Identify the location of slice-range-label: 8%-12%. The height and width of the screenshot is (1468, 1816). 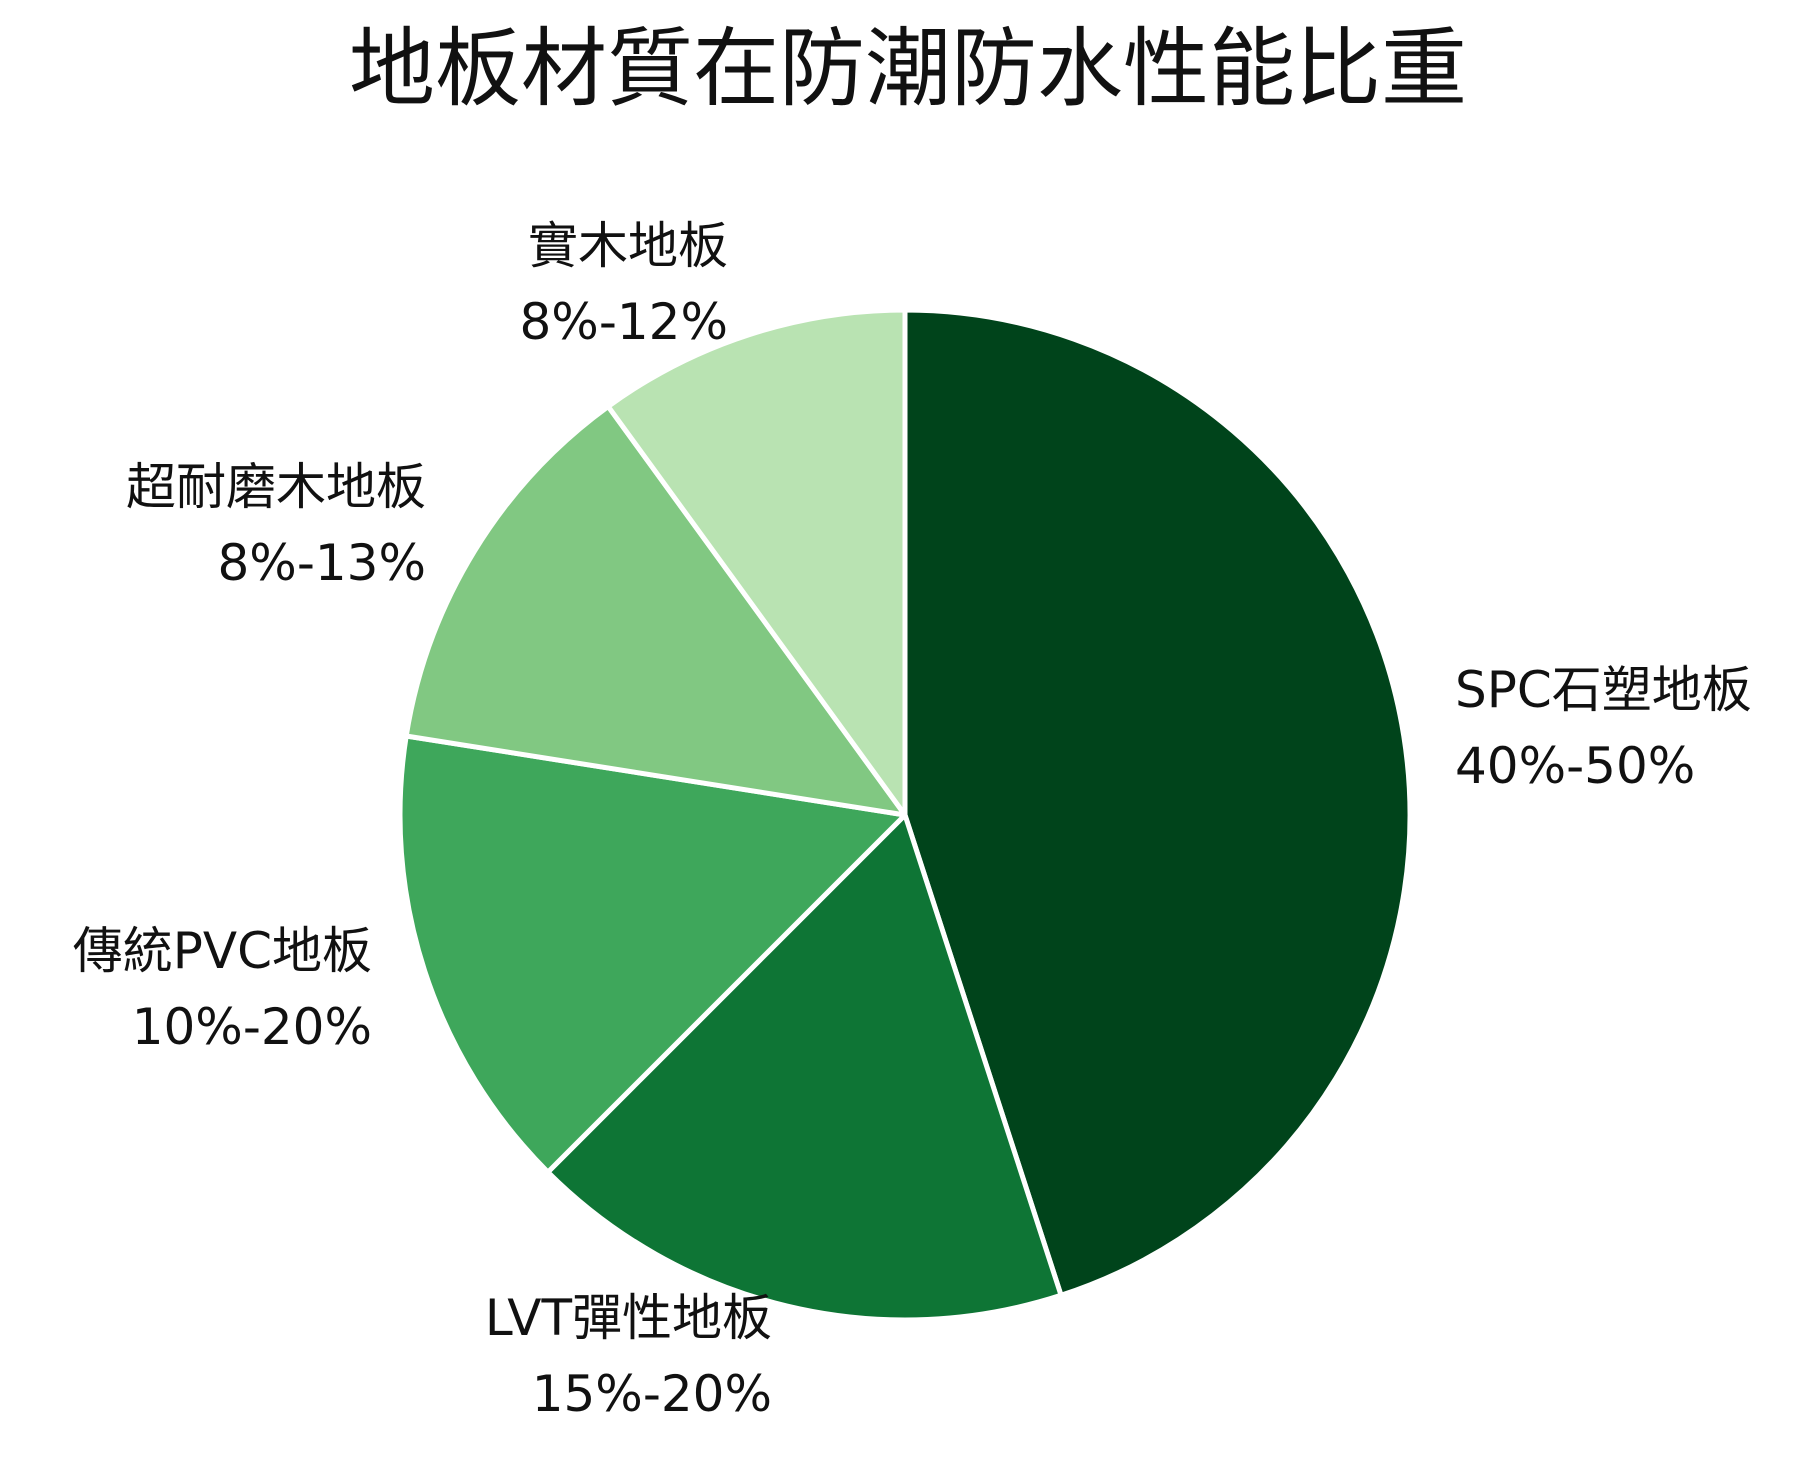
(624, 322).